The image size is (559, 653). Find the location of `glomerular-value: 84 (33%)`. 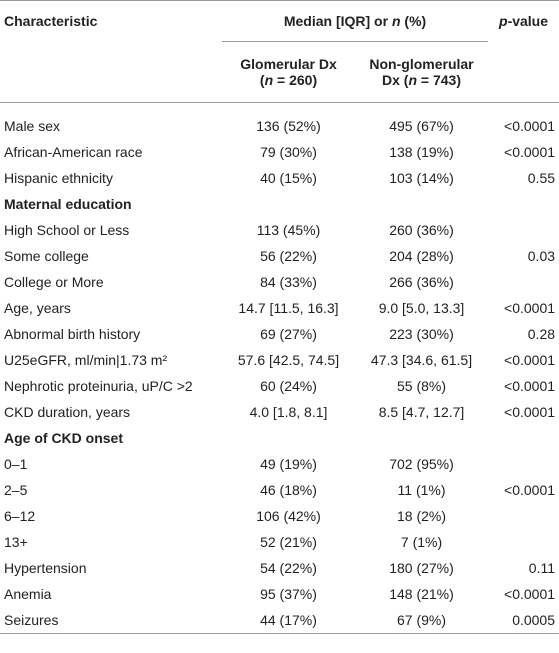

glomerular-value: 84 (33%) is located at coordinates (288, 282).